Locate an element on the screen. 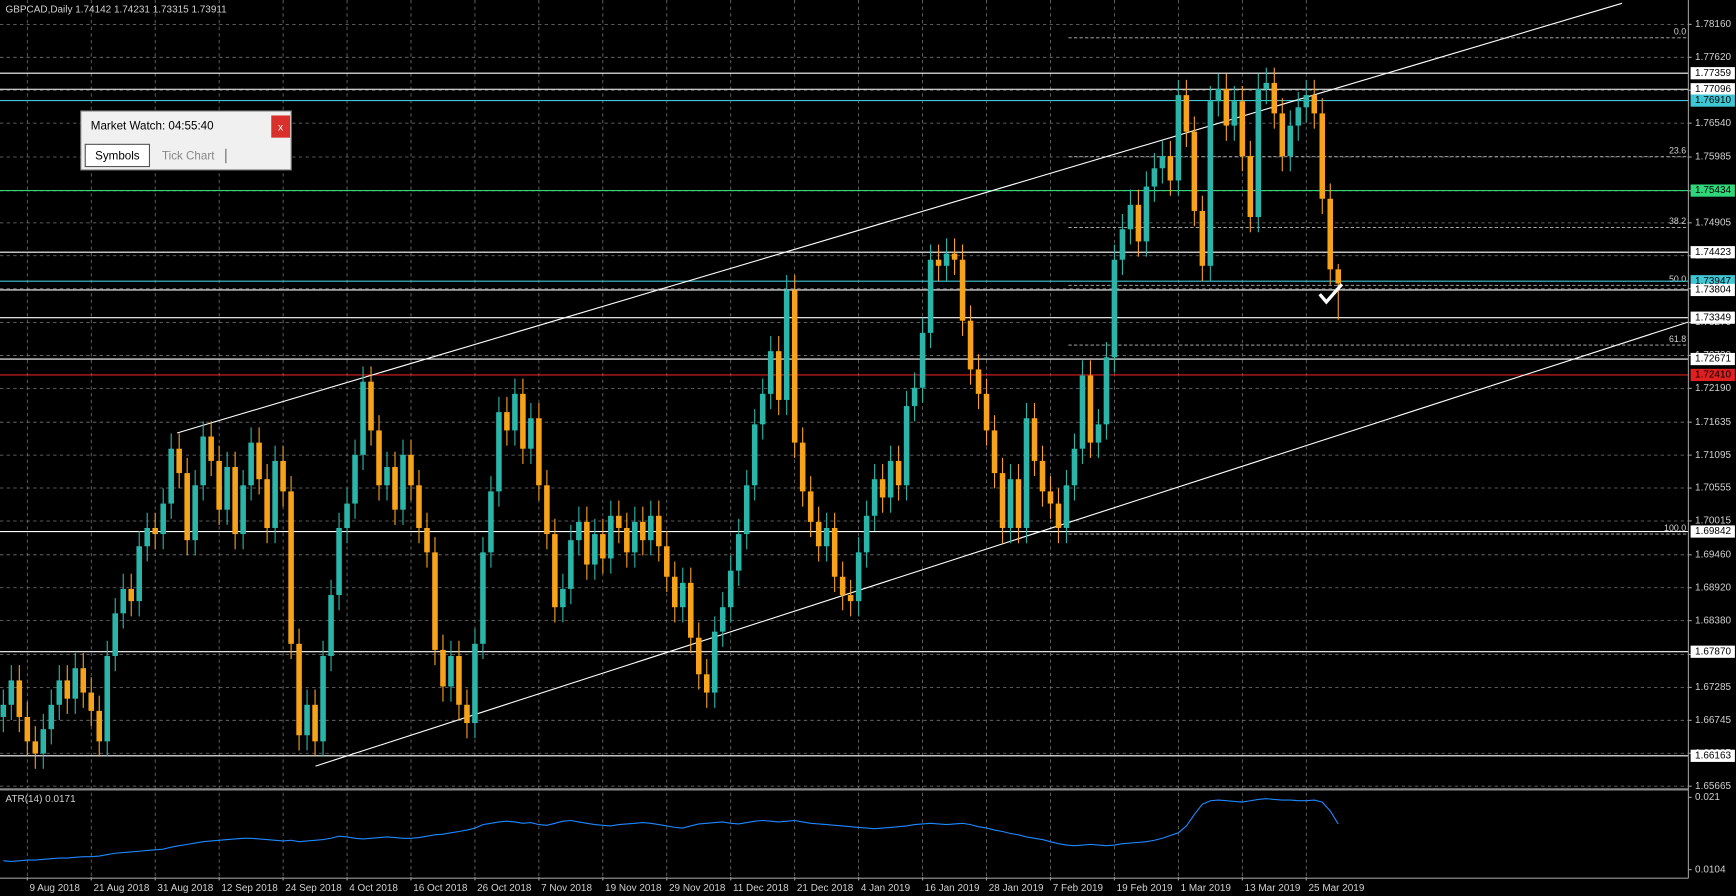 The image size is (1736, 896). level-label: 1.67870 is located at coordinates (1713, 651).